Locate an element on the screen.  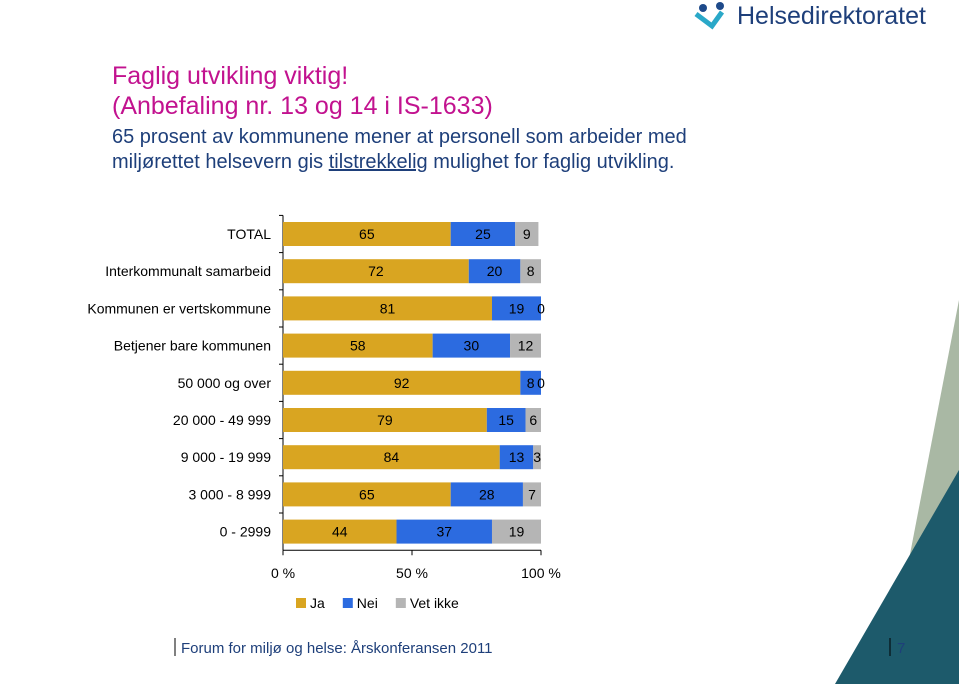
value-label: 58 is located at coordinates (358, 346).